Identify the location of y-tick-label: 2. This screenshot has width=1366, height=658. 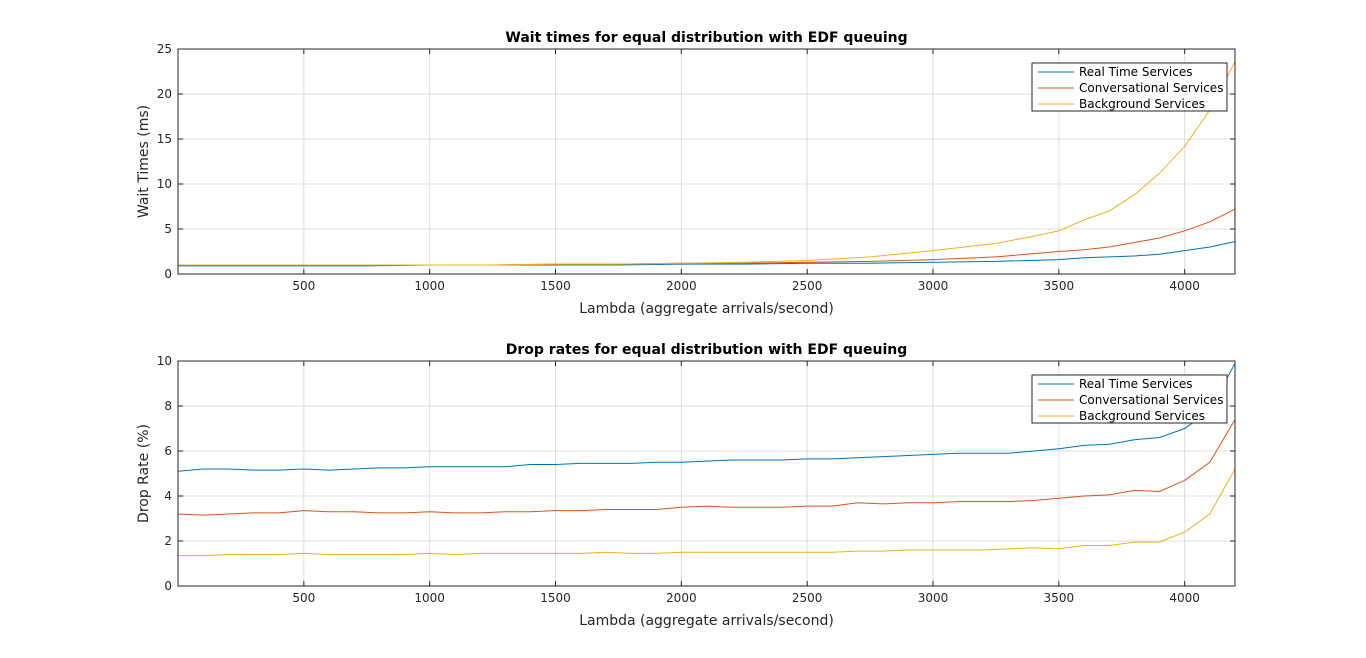
(168, 541).